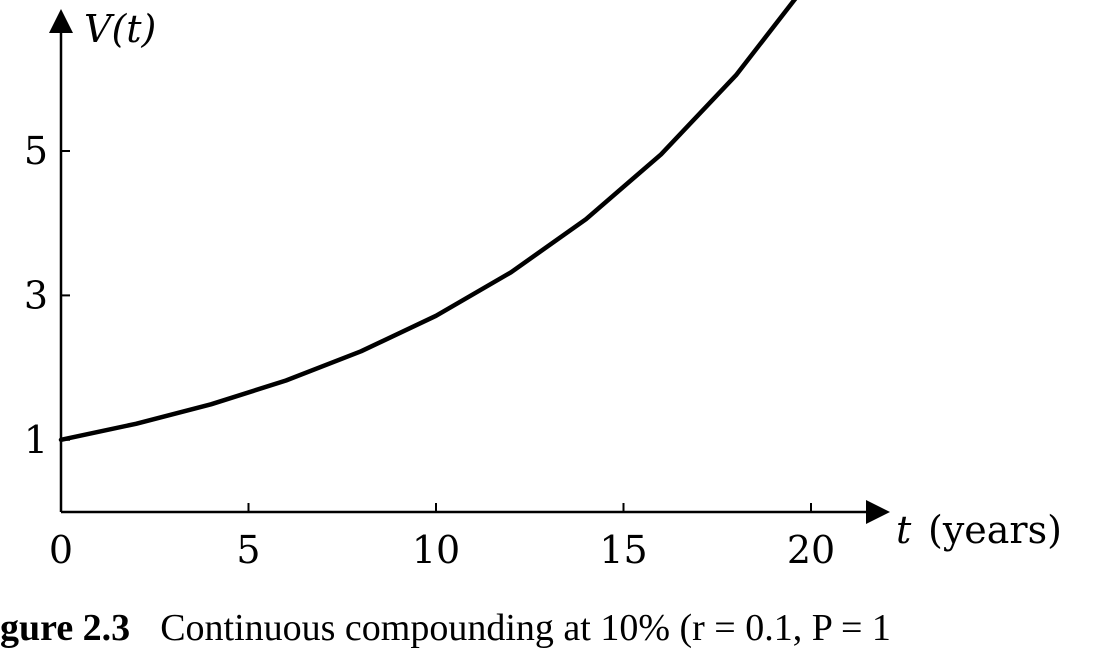 The height and width of the screenshot is (655, 1098). What do you see at coordinates (61, 21) in the screenshot?
I see `y-axis-arrowhead` at bounding box center [61, 21].